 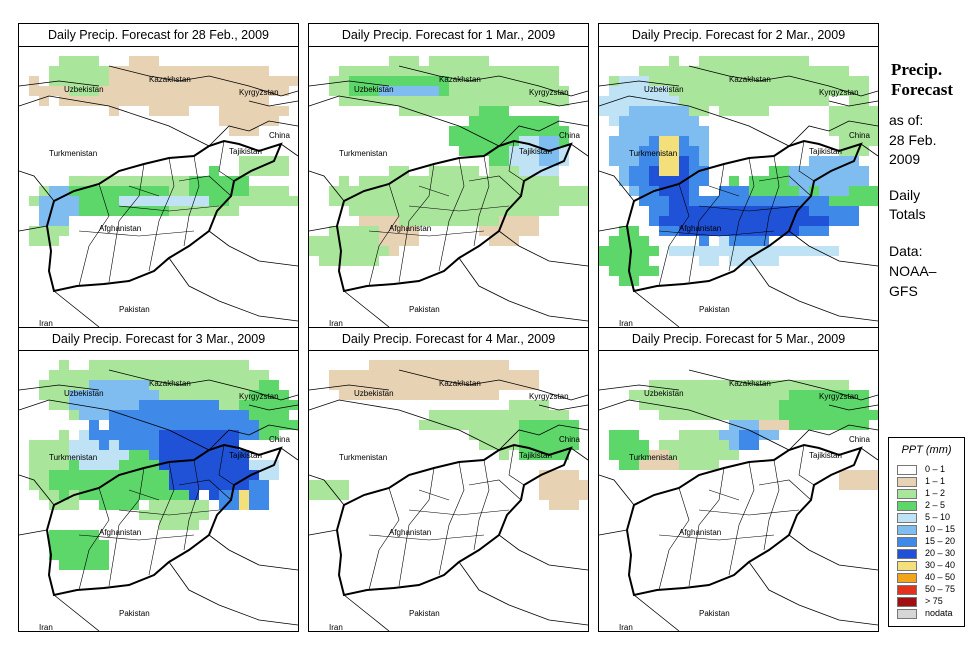 I want to click on legend-label: > 75, so click(x=934, y=601).